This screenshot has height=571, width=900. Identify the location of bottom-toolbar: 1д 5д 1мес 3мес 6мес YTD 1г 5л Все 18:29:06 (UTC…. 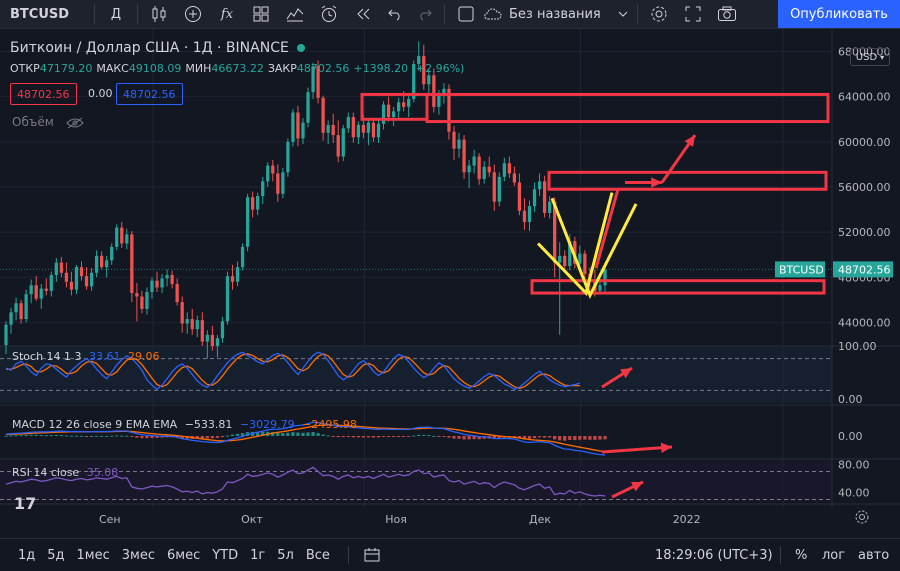
(450, 554).